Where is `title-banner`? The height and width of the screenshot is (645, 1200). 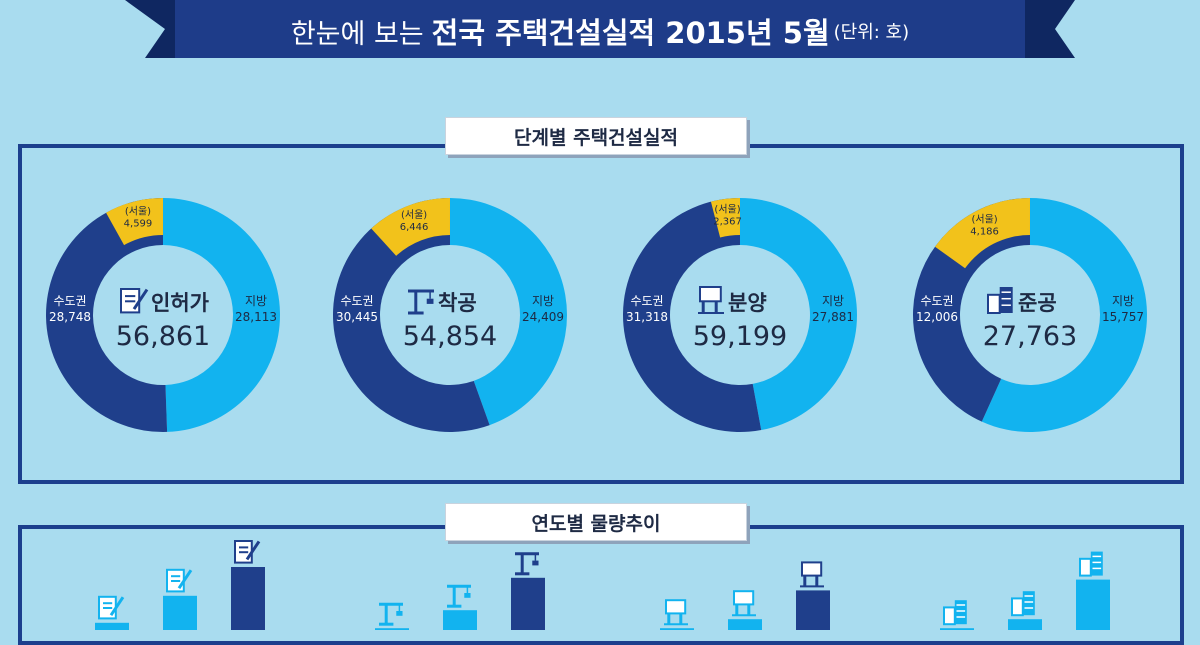 title-banner is located at coordinates (600, 29).